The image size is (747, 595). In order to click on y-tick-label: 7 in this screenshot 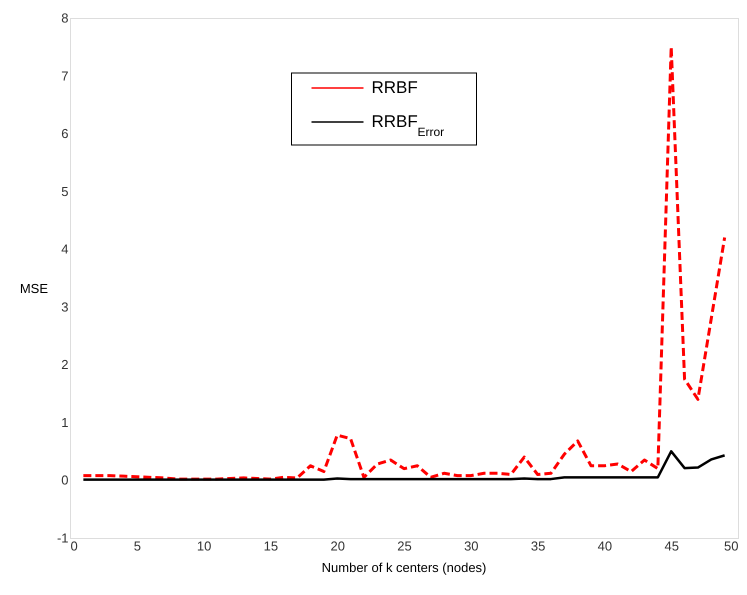, I will do `click(64, 76)`.